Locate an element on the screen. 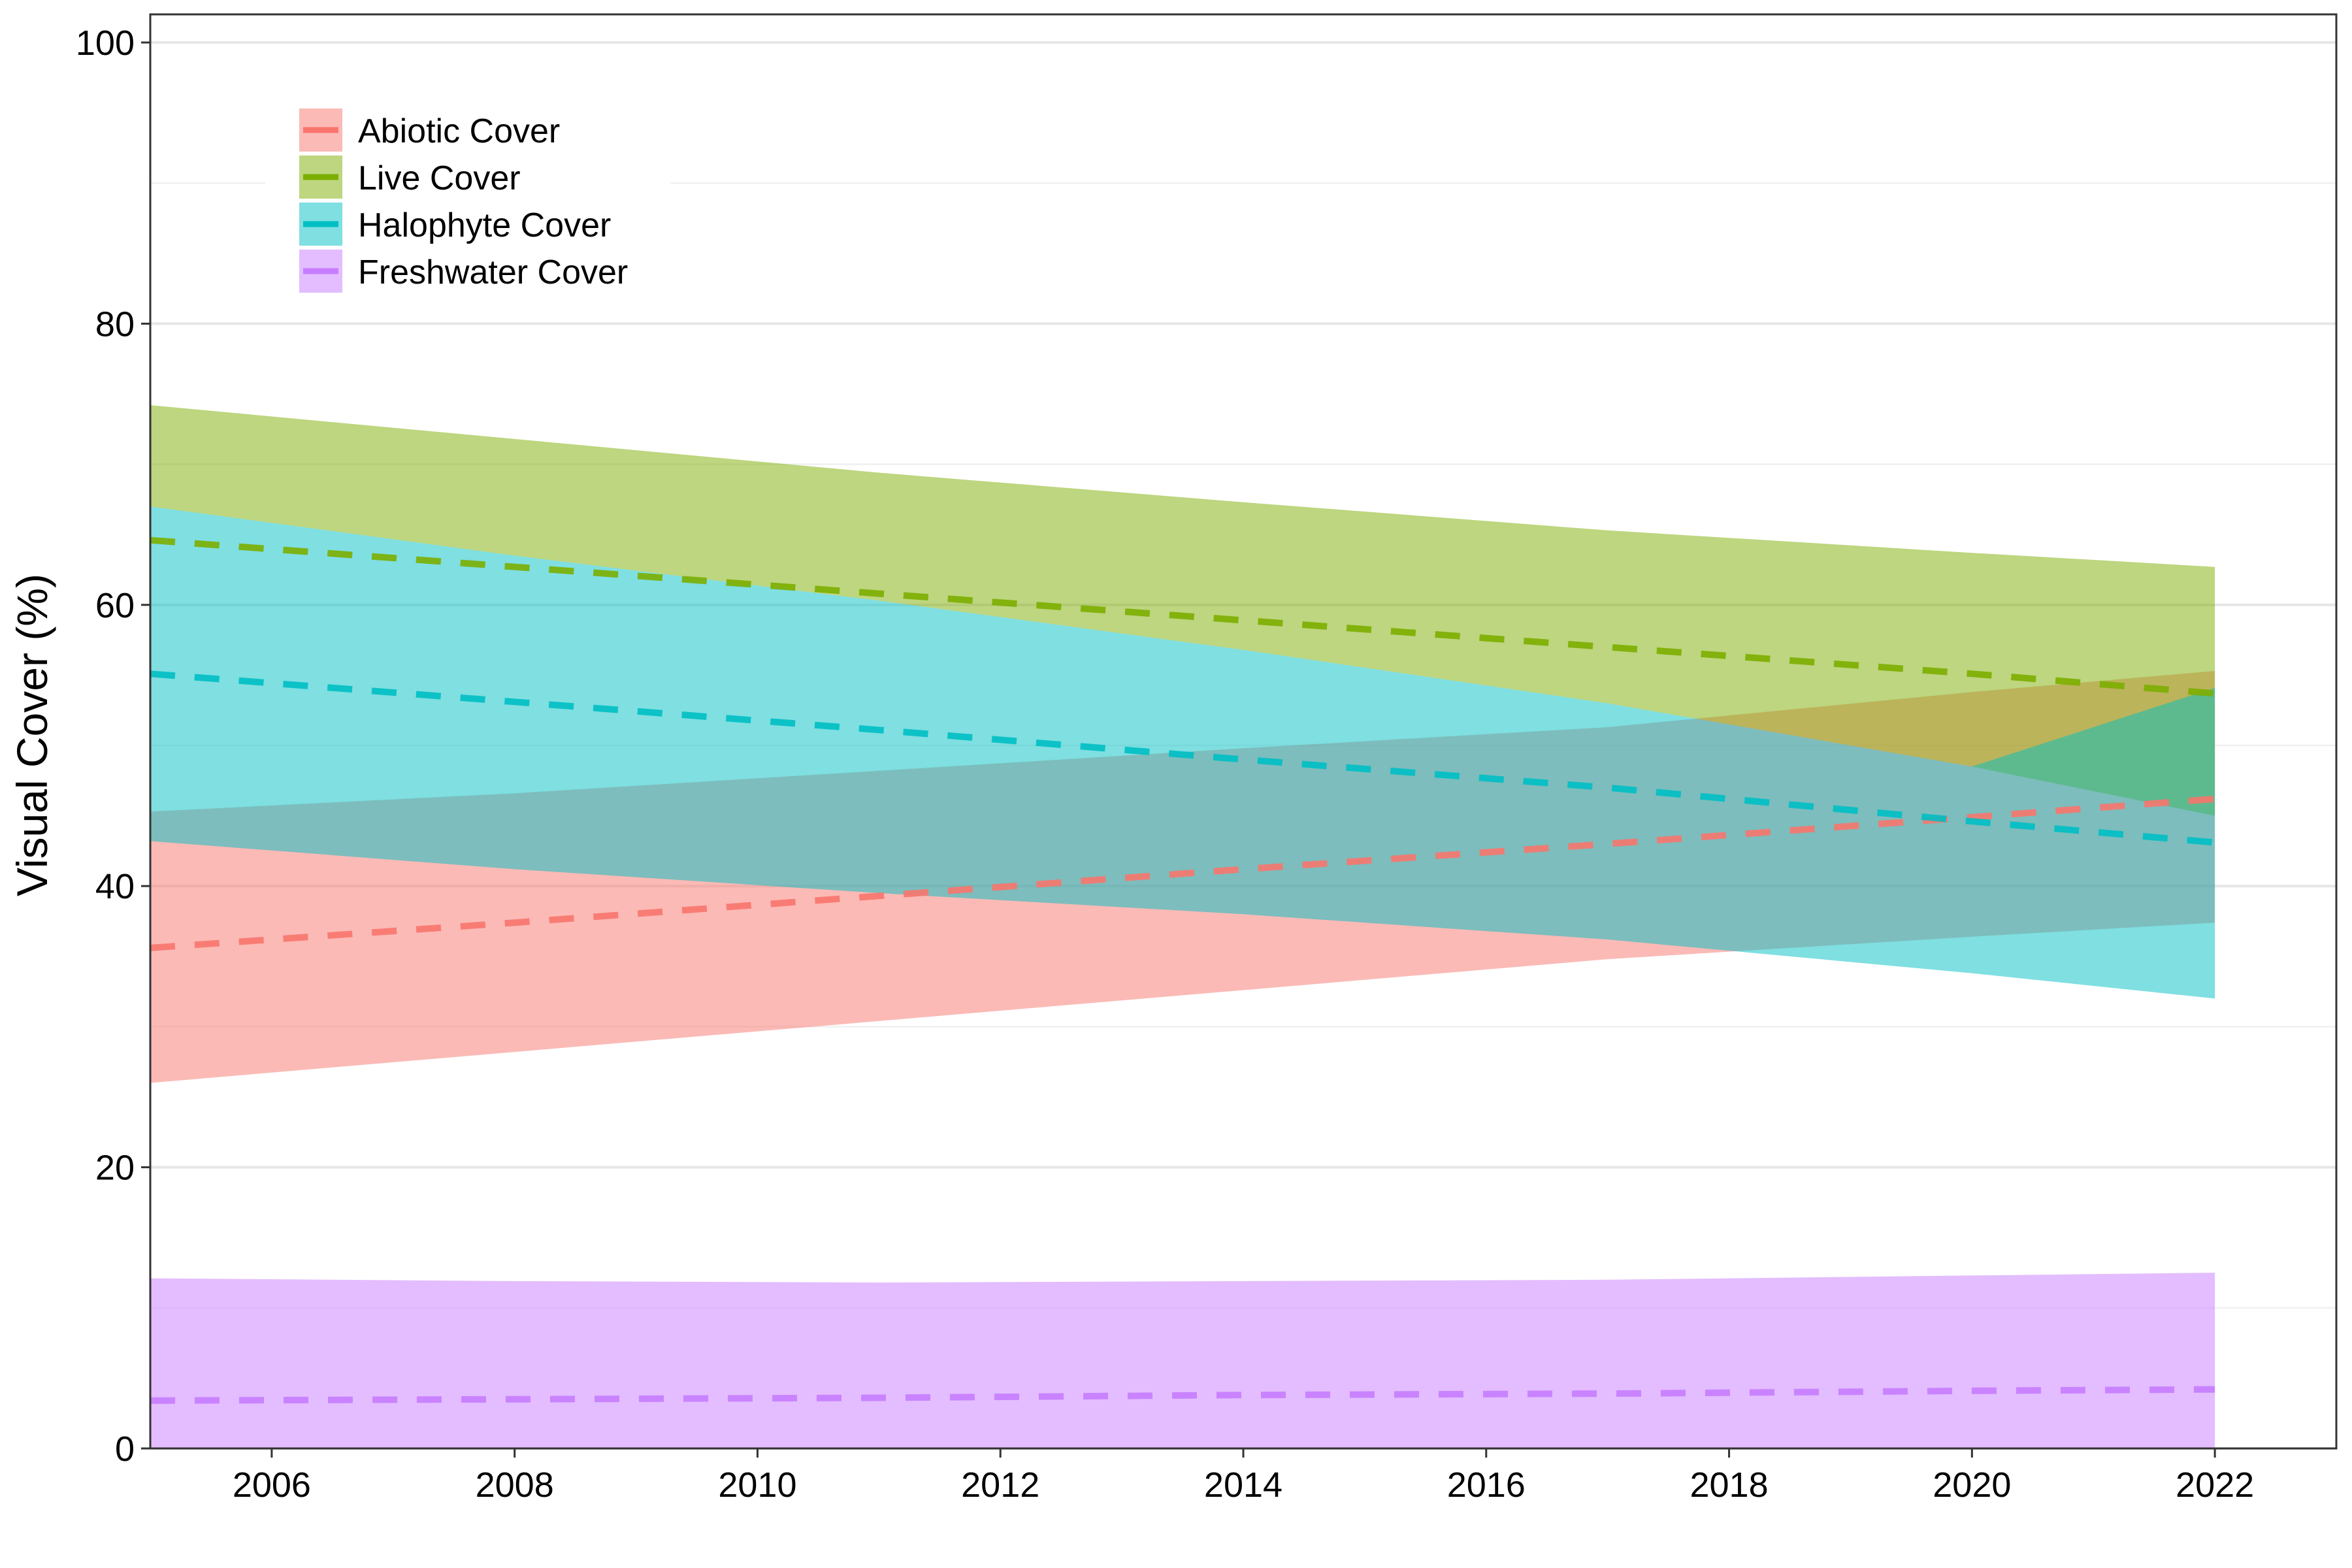 The width and height of the screenshot is (2352, 1568). x-tick-label: 2008 is located at coordinates (515, 1485).